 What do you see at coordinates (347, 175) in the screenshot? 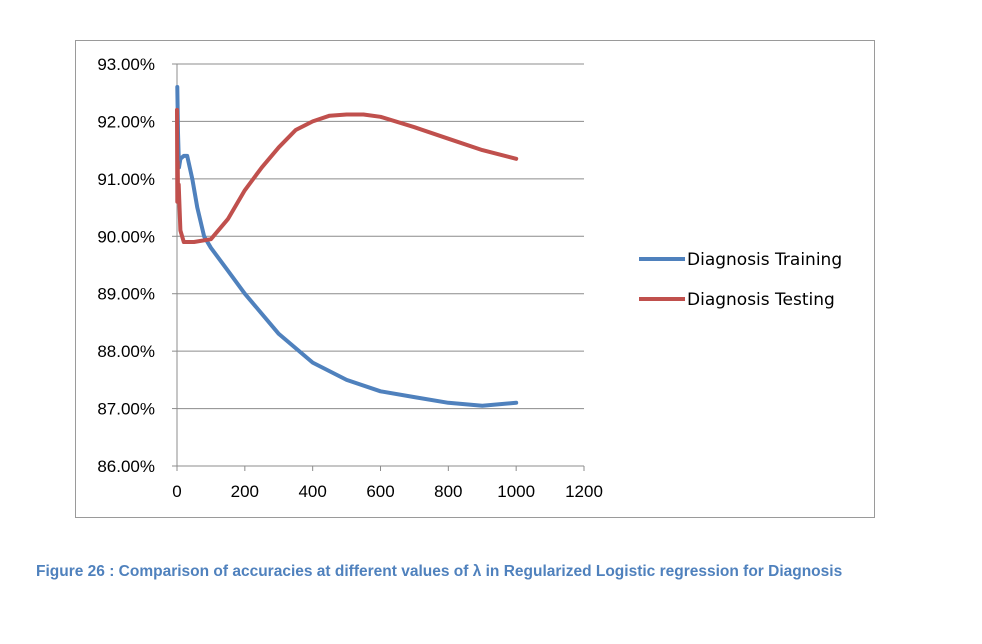
I see `series-line-diagnosis-testing` at bounding box center [347, 175].